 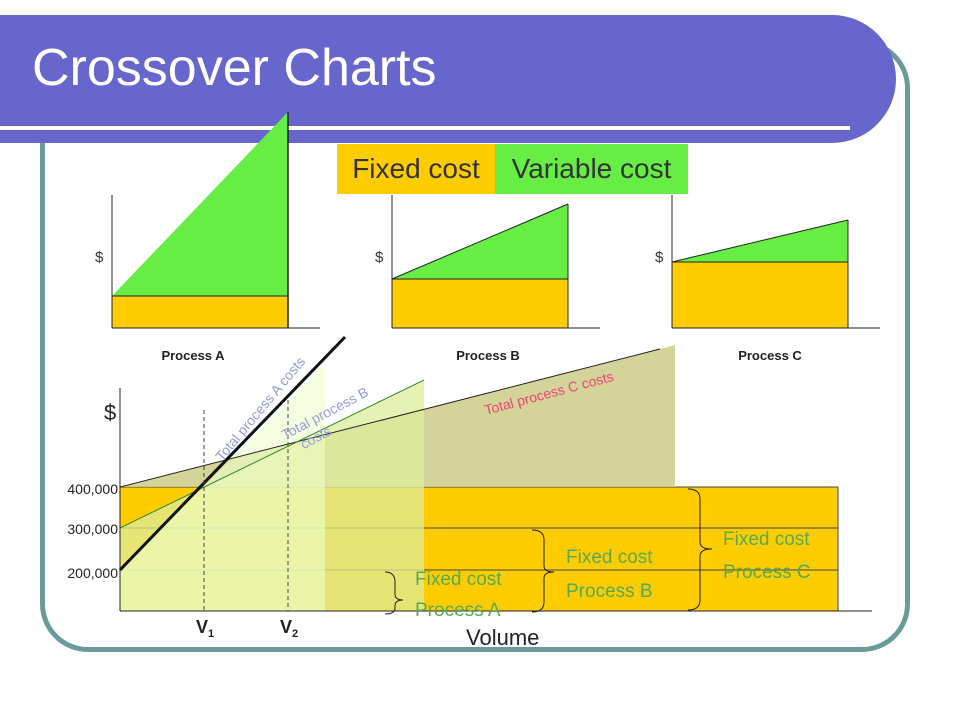 I want to click on variable-area-process-a, so click(x=222, y=488).